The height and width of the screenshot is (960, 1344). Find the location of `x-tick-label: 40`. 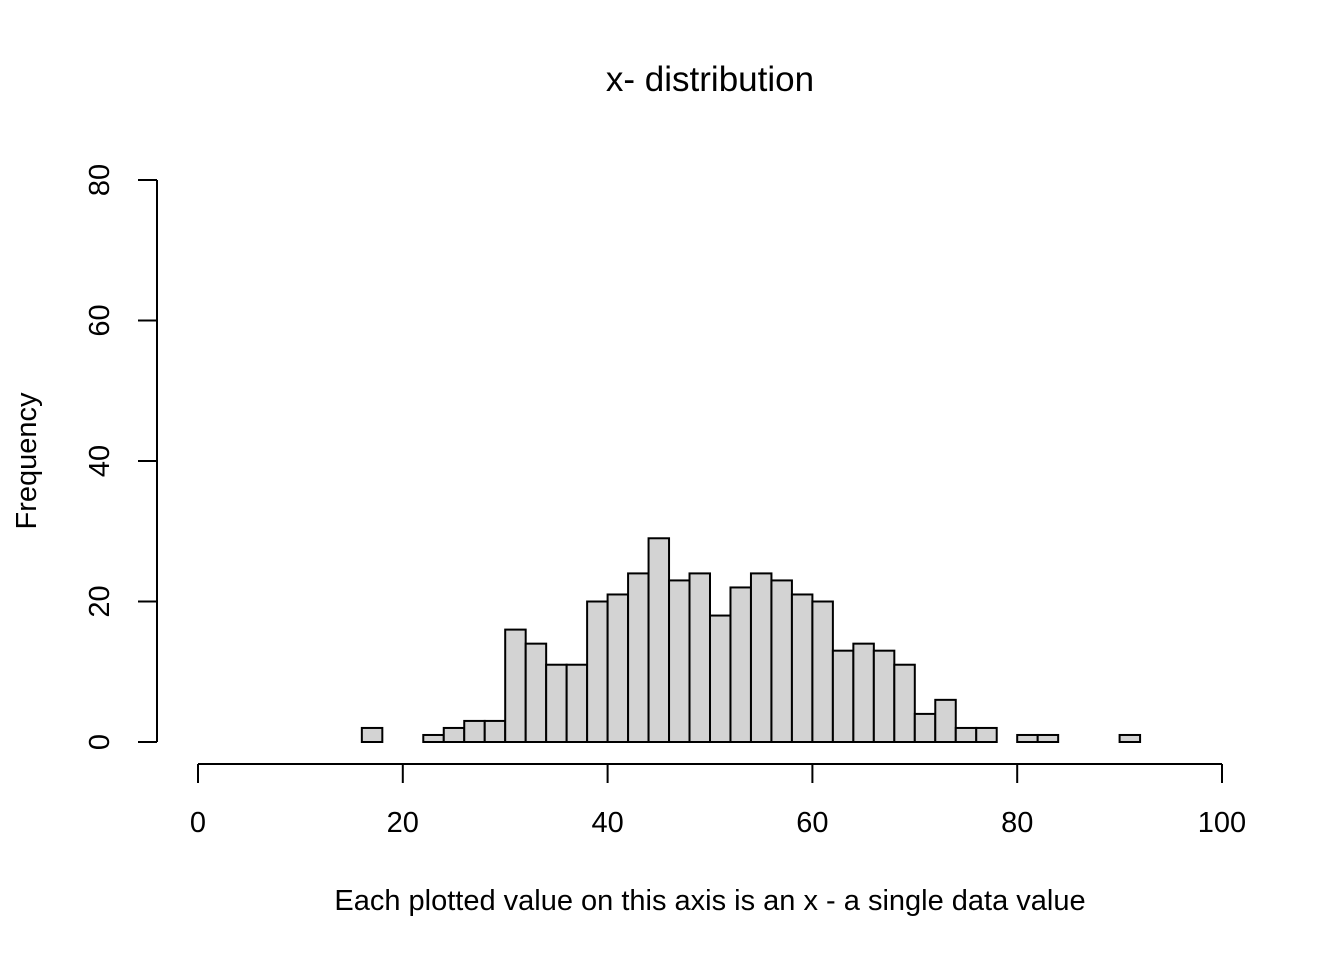

x-tick-label: 40 is located at coordinates (607, 823).